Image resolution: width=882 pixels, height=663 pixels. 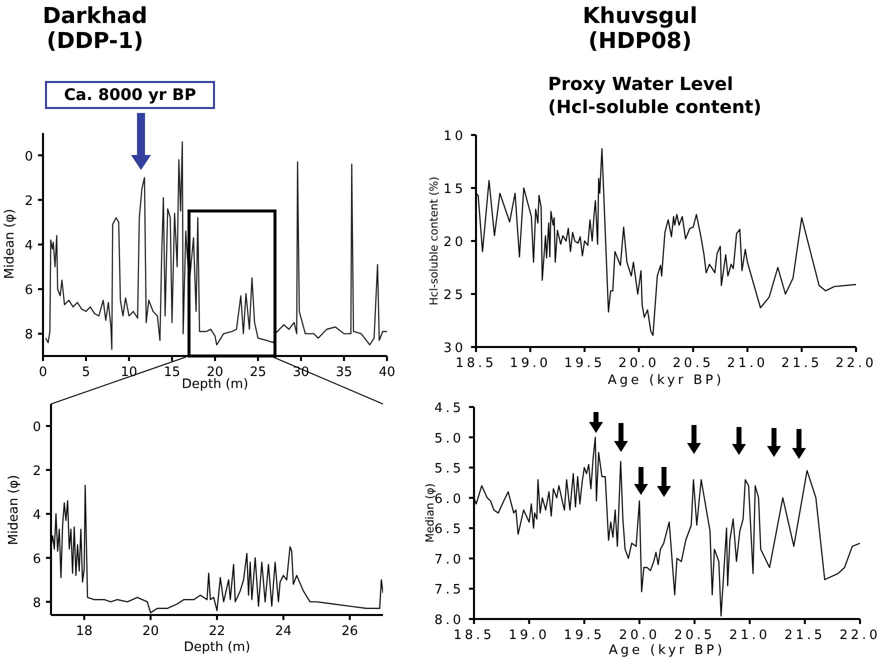 I want to click on x-tick-label: 24, so click(x=283, y=631).